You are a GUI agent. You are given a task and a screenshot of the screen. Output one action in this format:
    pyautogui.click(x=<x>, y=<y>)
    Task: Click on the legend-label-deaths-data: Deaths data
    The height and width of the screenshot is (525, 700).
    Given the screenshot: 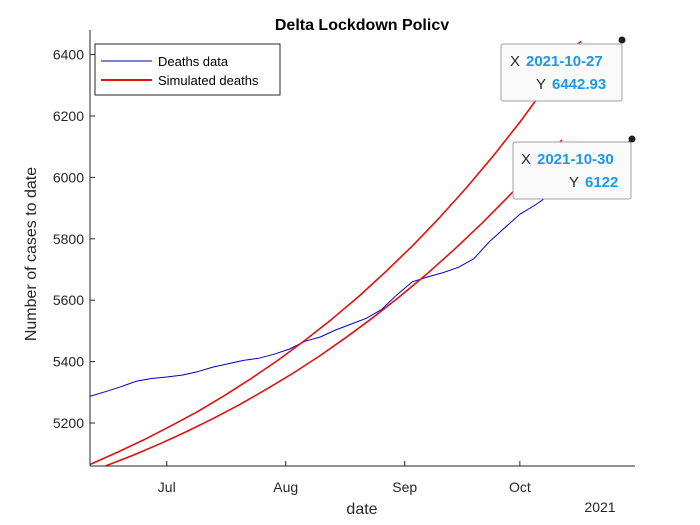 What is the action you would take?
    pyautogui.click(x=193, y=61)
    